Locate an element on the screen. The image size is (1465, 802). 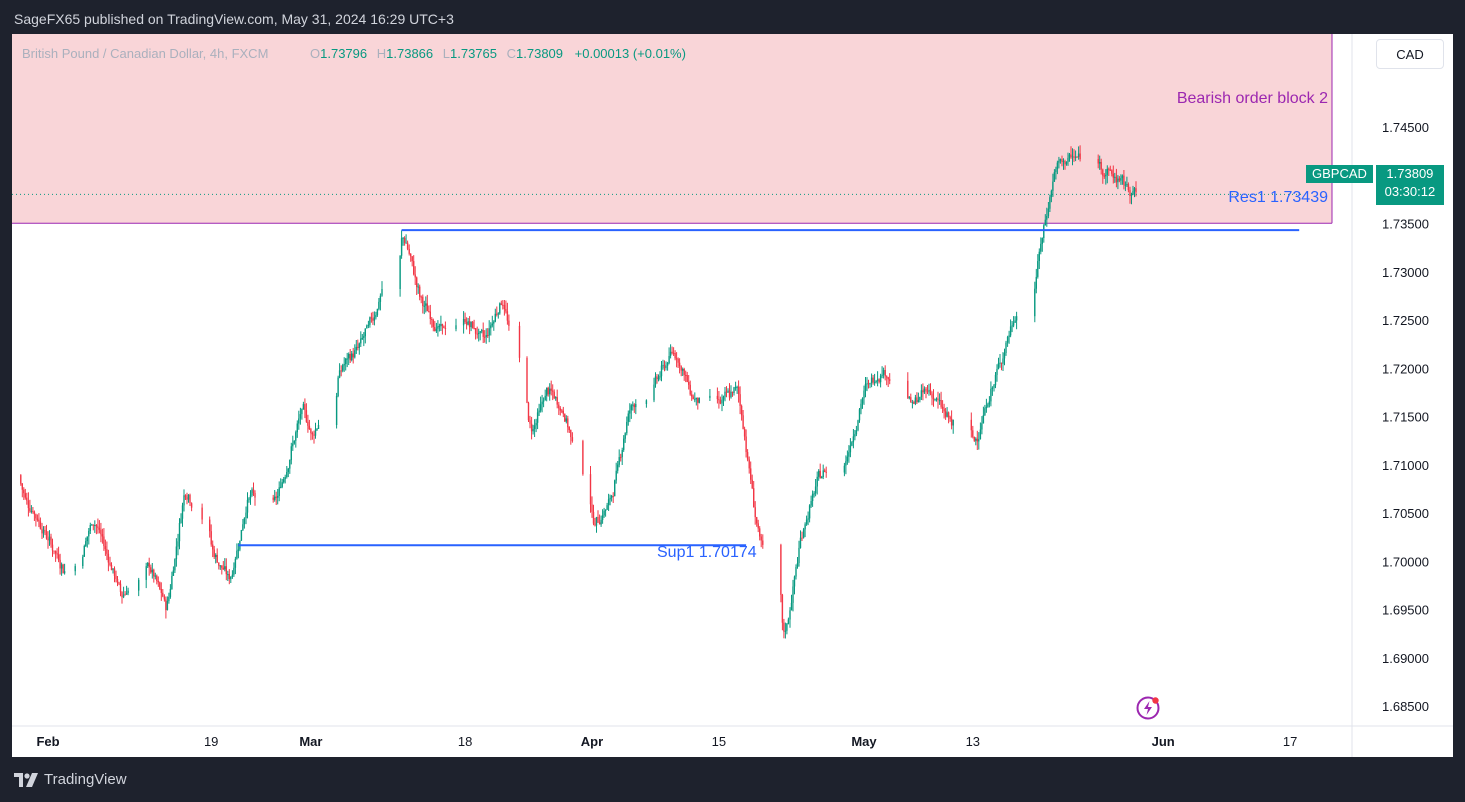
flash-icon is located at coordinates (1148, 708).